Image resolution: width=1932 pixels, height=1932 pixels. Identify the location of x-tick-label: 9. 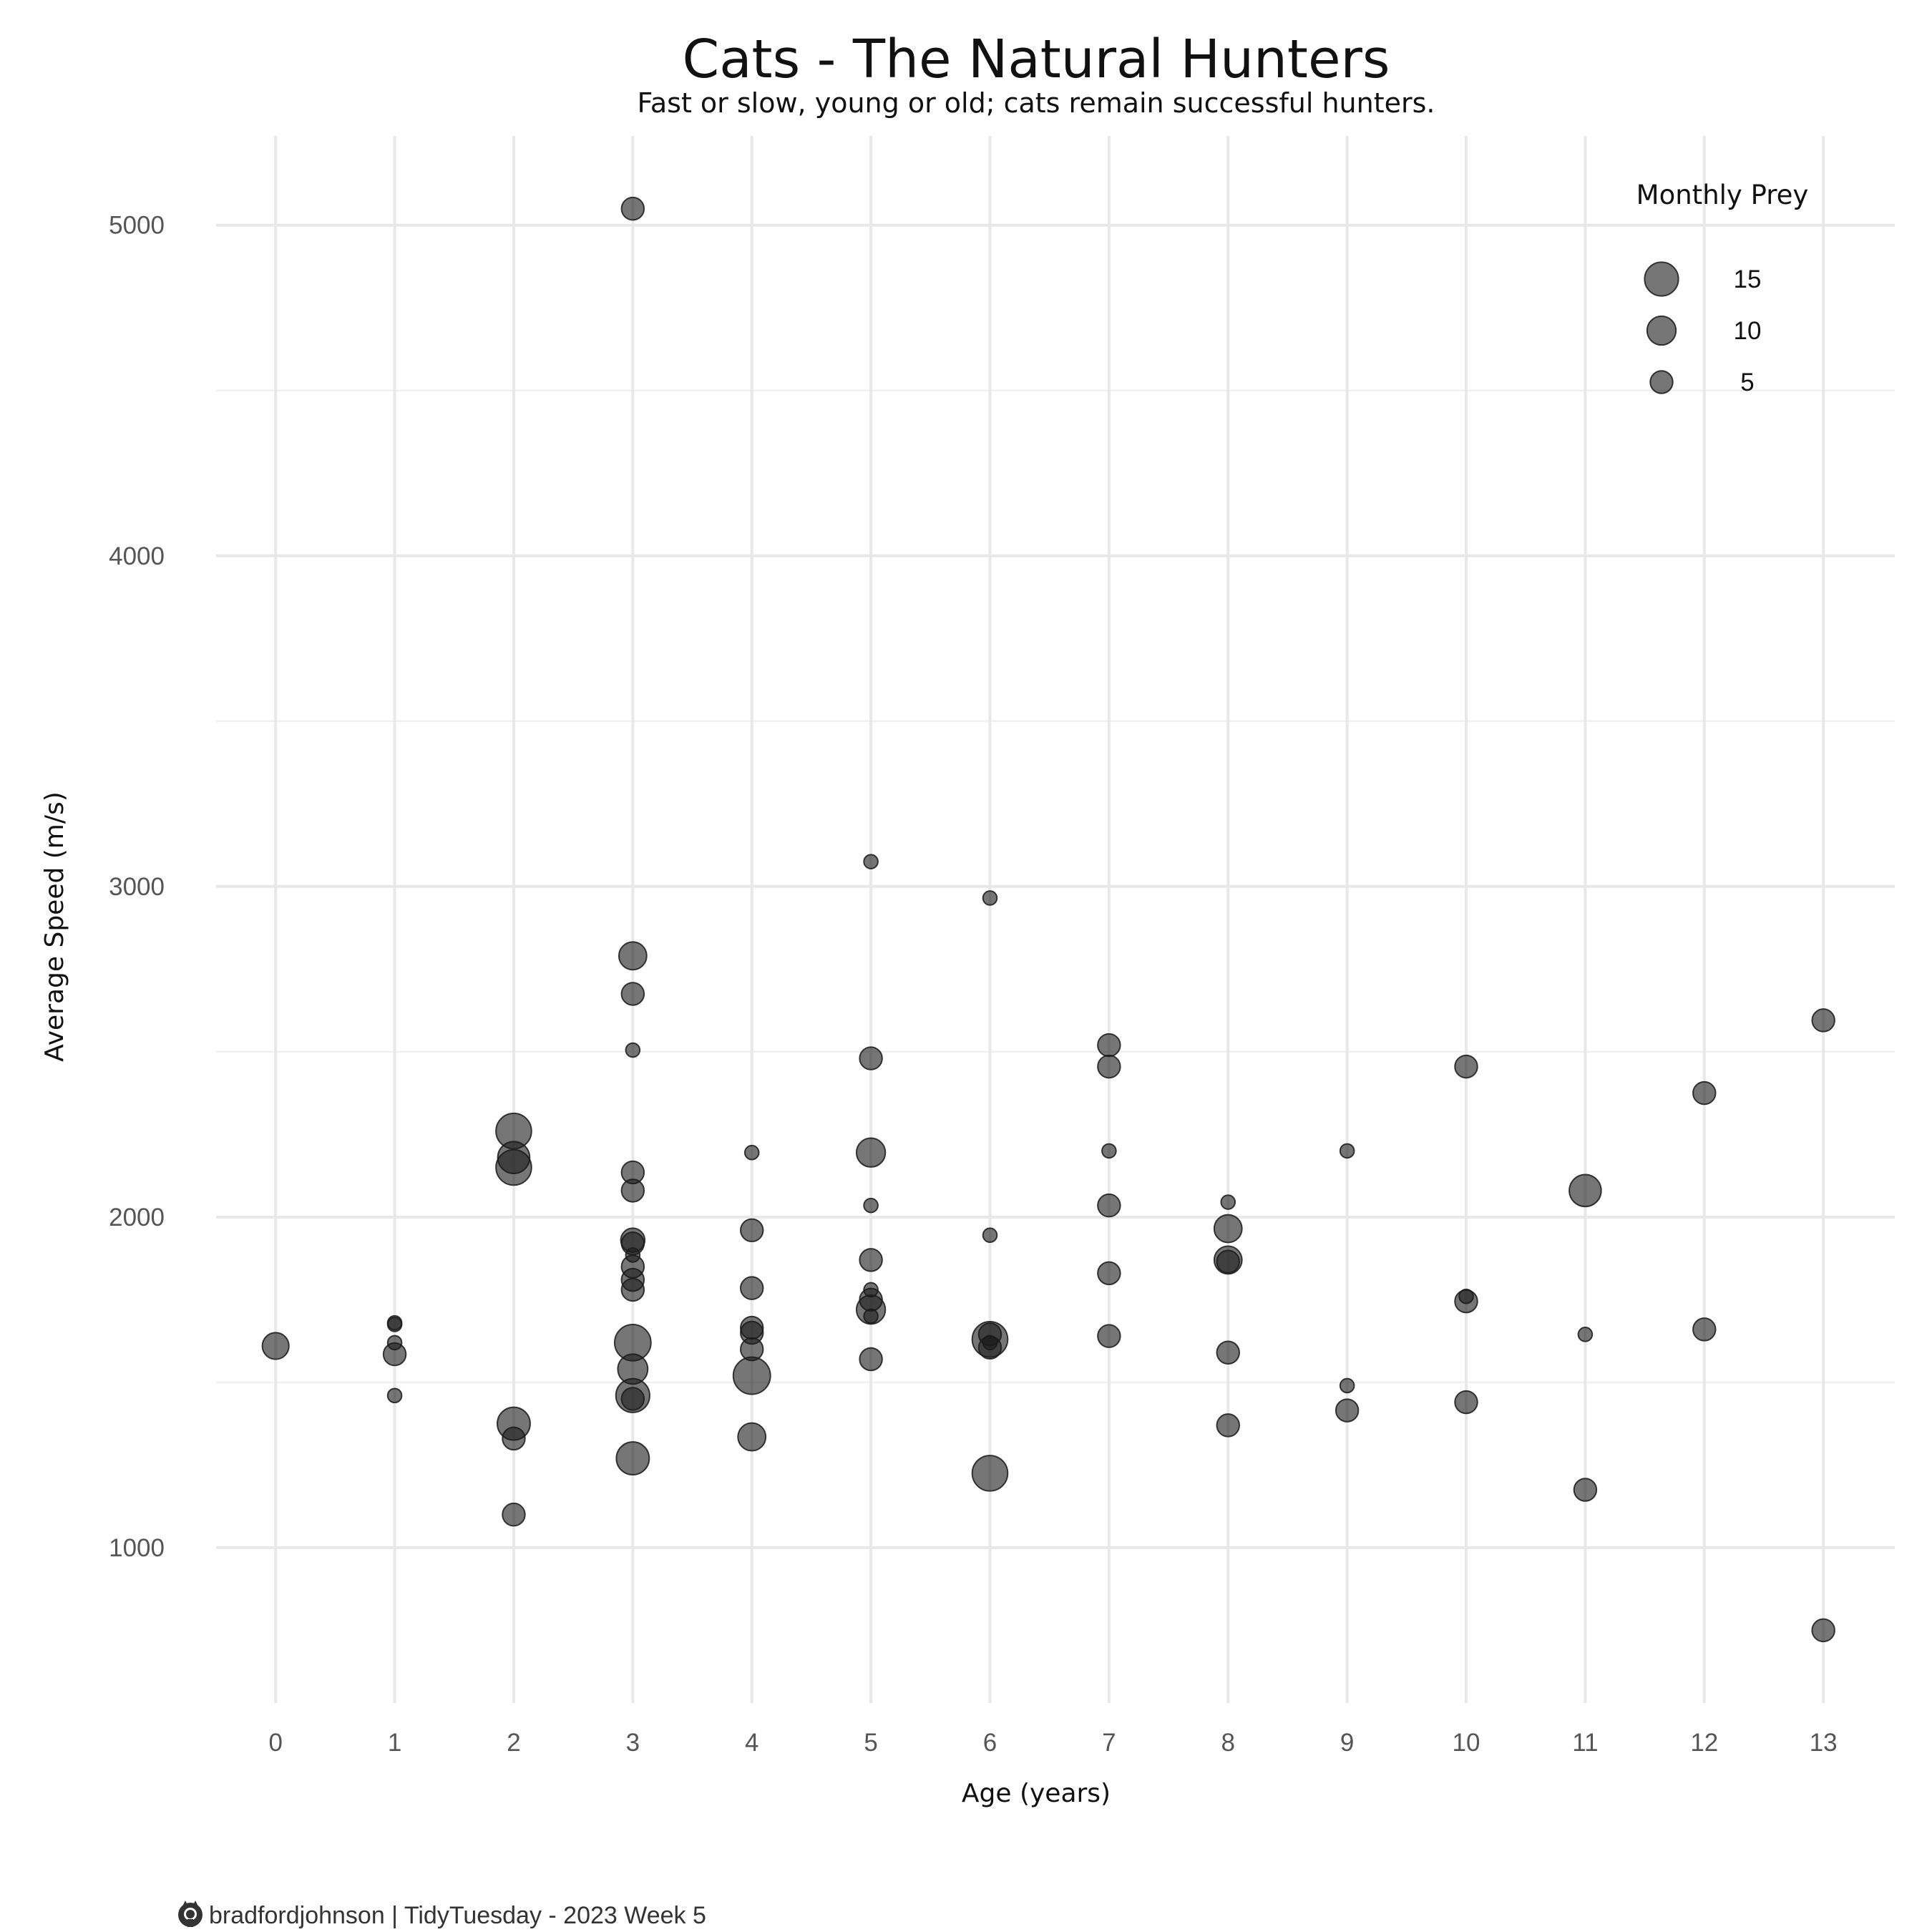
(1347, 1743).